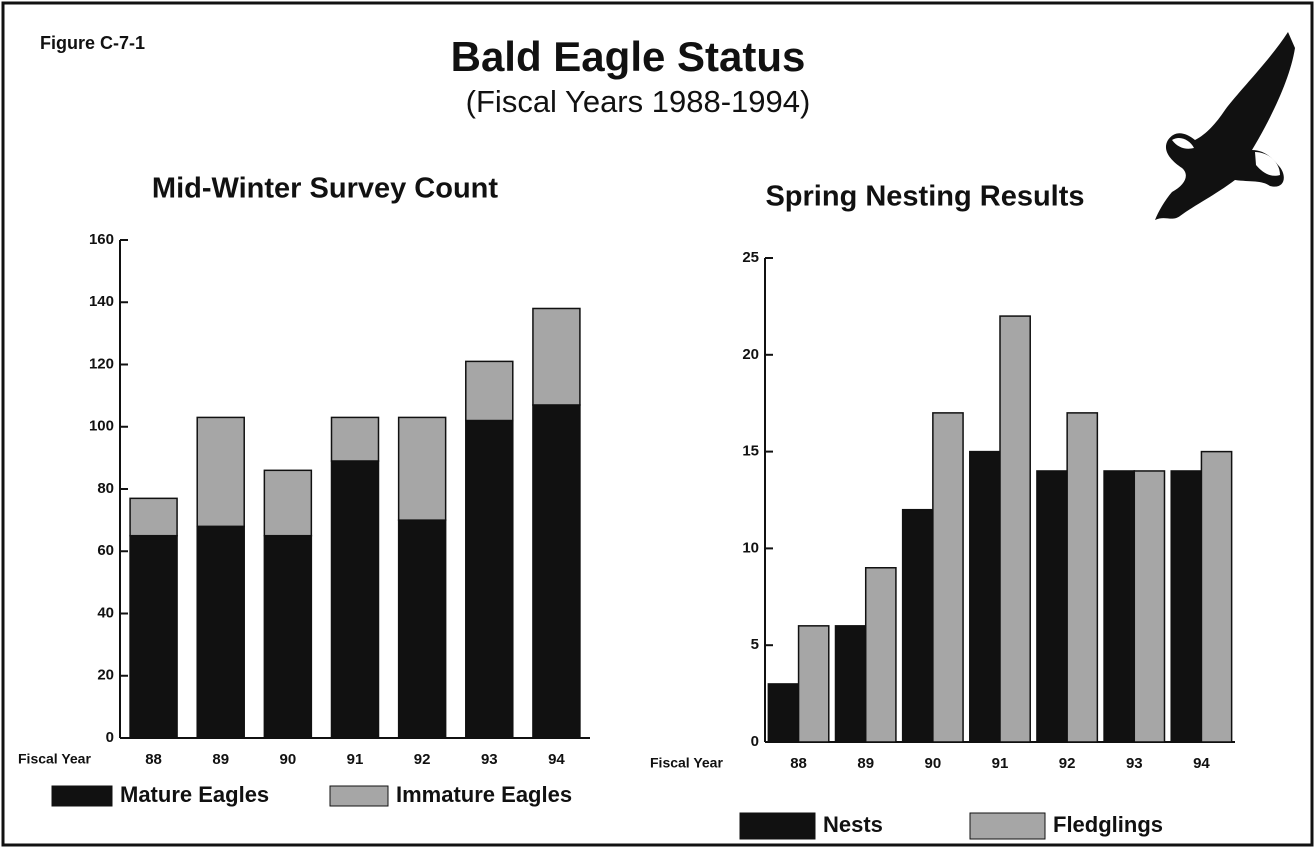 The width and height of the screenshot is (1315, 854). What do you see at coordinates (101, 363) in the screenshot?
I see `y-tick-label: 120` at bounding box center [101, 363].